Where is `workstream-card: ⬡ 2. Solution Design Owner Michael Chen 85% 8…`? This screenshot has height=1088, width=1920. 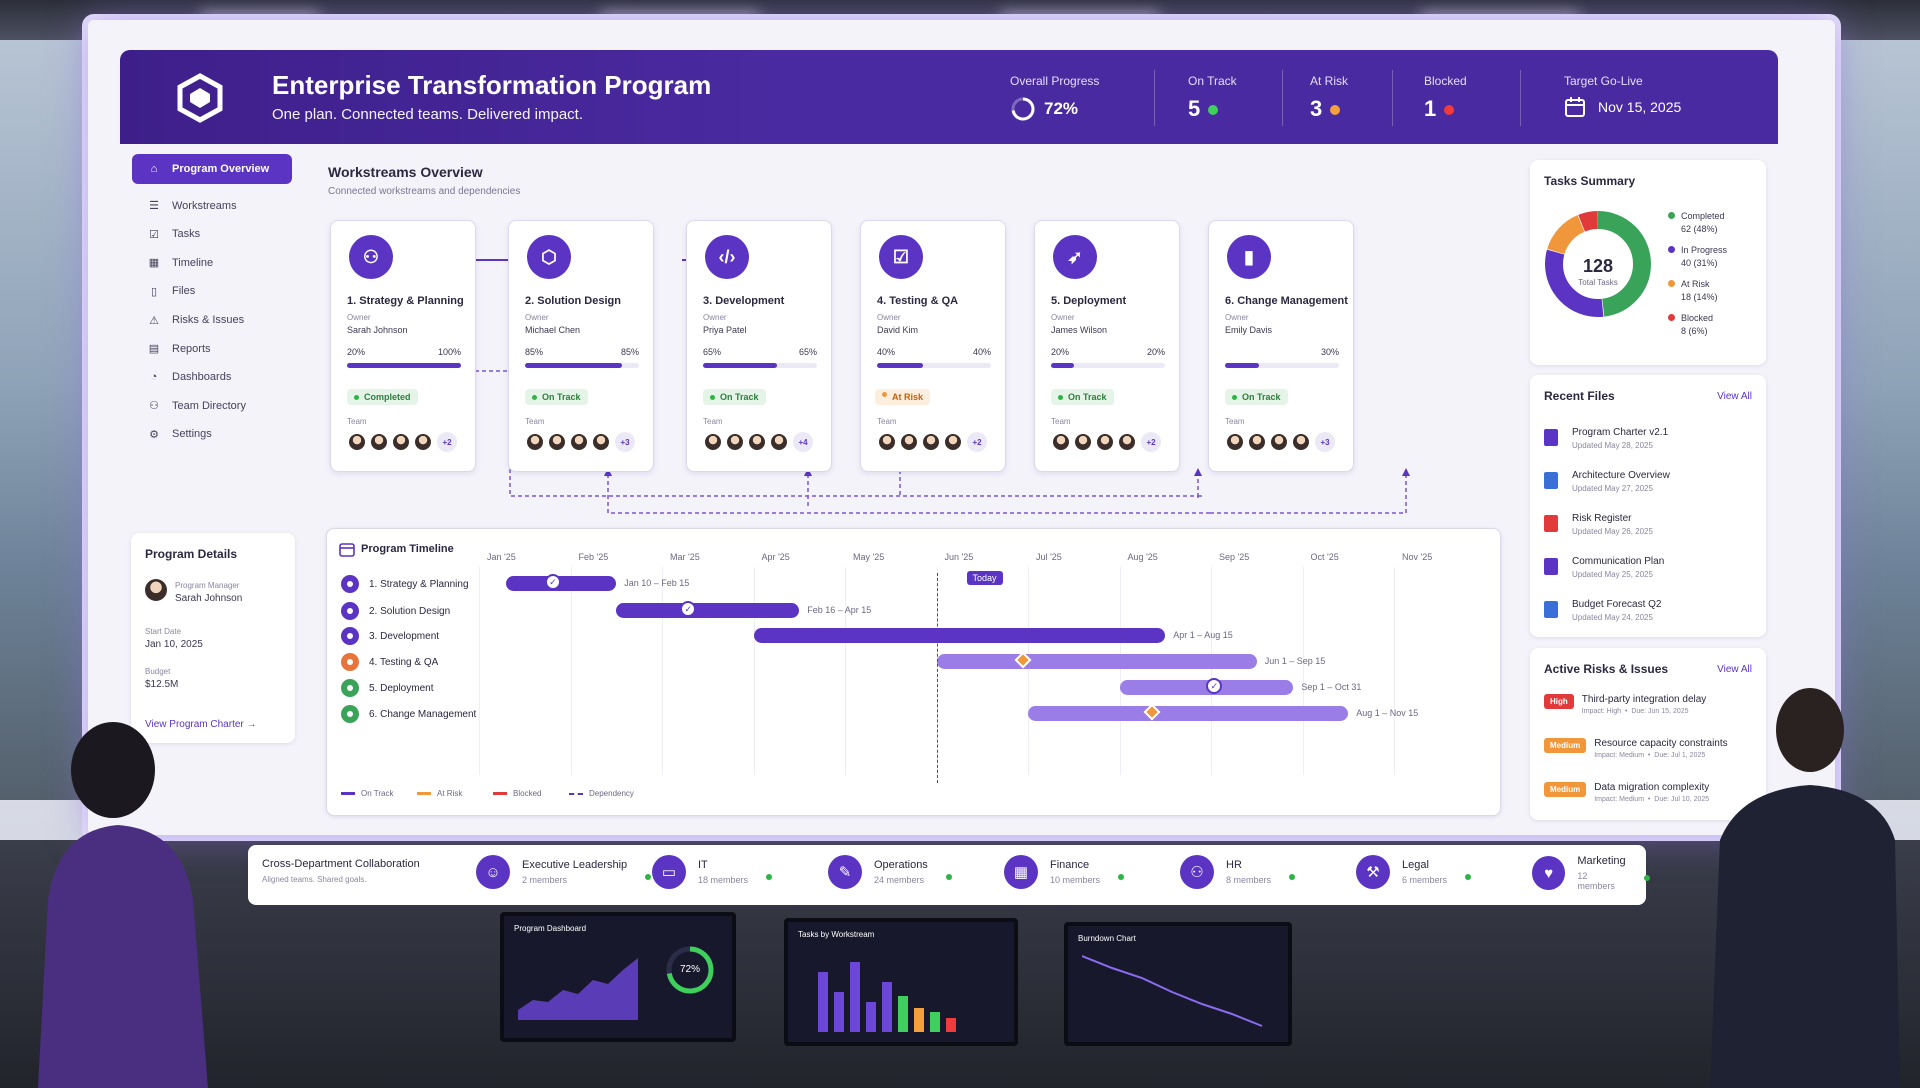 workstream-card: ⬡ 2. Solution Design Owner Michael Chen 85% 8… is located at coordinates (581, 346).